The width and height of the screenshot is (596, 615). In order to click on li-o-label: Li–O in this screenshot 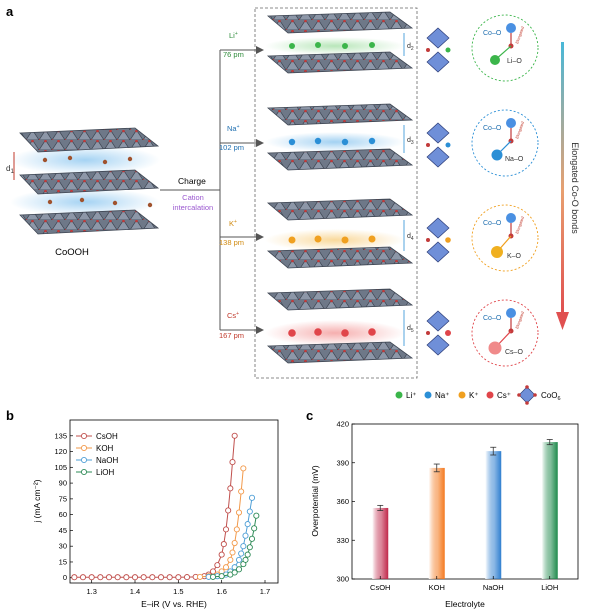, I will do `click(514, 61)`.